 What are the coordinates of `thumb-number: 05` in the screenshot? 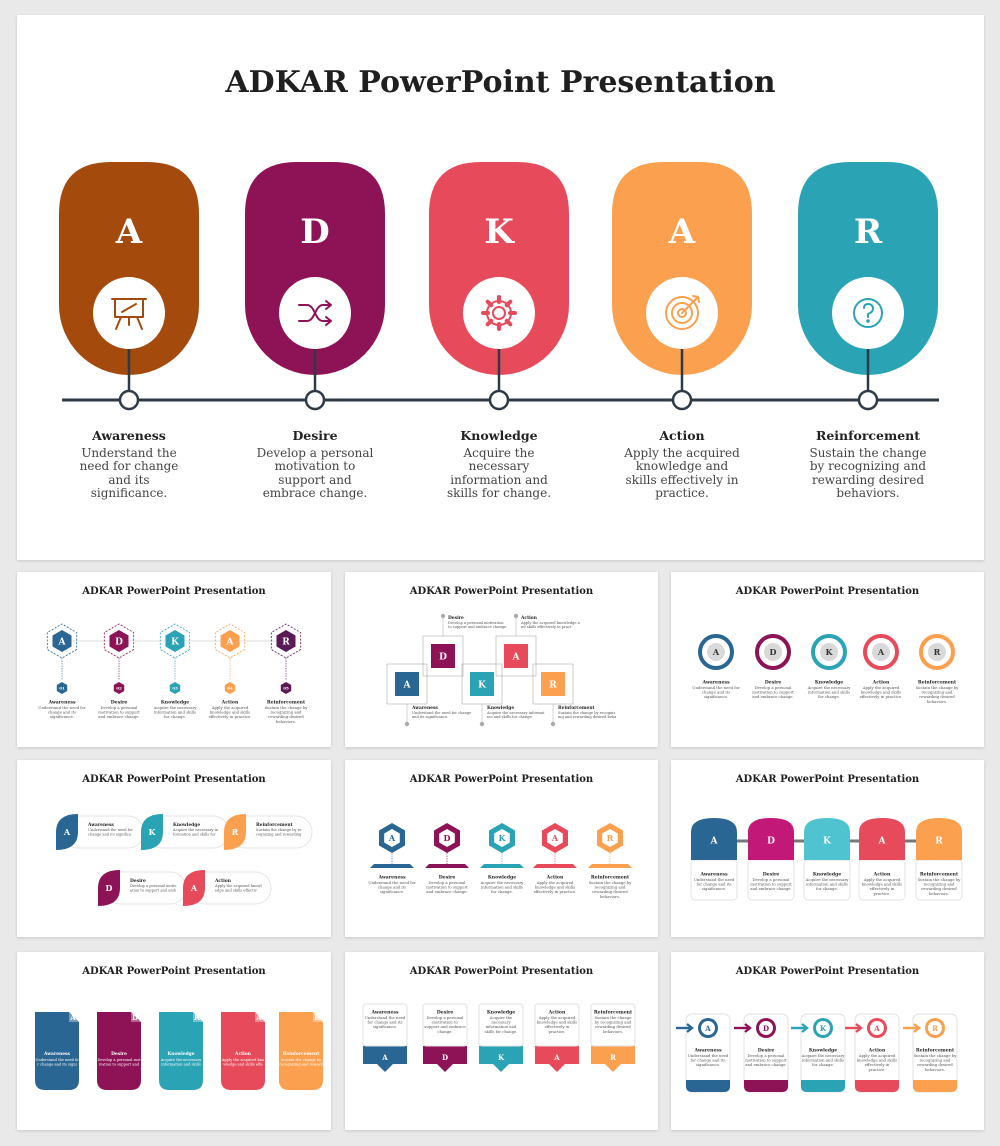 It's located at (286, 688).